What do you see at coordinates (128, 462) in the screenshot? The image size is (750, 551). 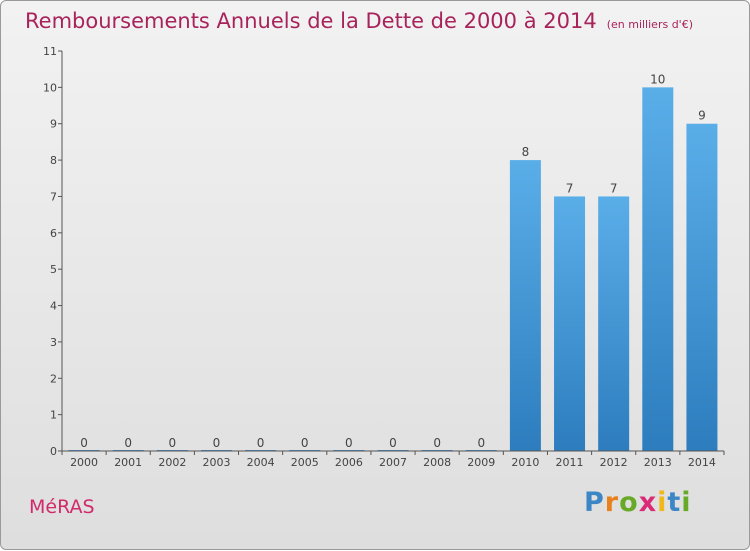 I see `x-tick-label: 2001` at bounding box center [128, 462].